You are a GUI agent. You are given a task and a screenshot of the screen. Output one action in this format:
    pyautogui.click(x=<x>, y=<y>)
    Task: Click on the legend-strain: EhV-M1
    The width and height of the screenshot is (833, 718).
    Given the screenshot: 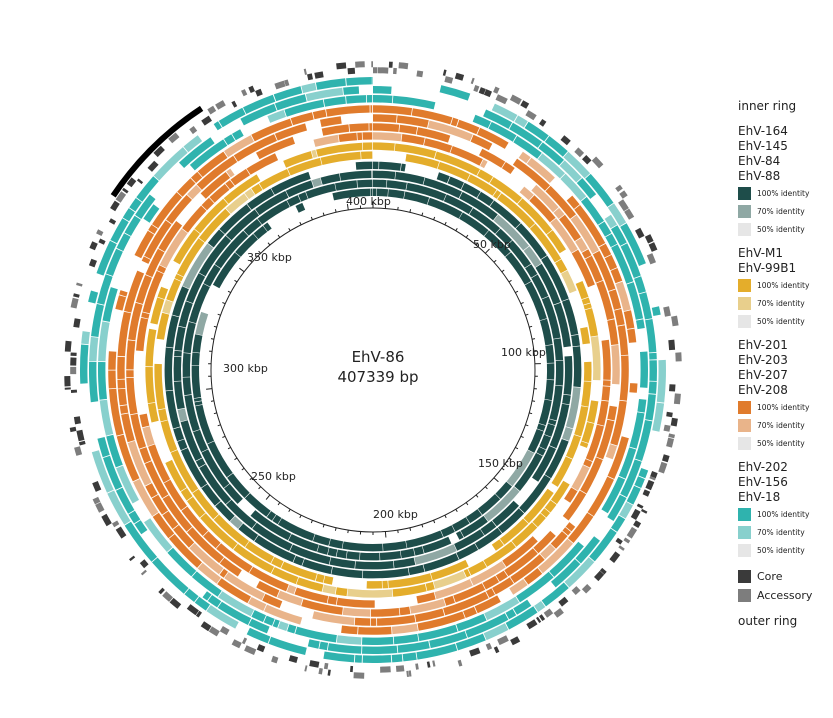 What is the action you would take?
    pyautogui.click(x=761, y=253)
    